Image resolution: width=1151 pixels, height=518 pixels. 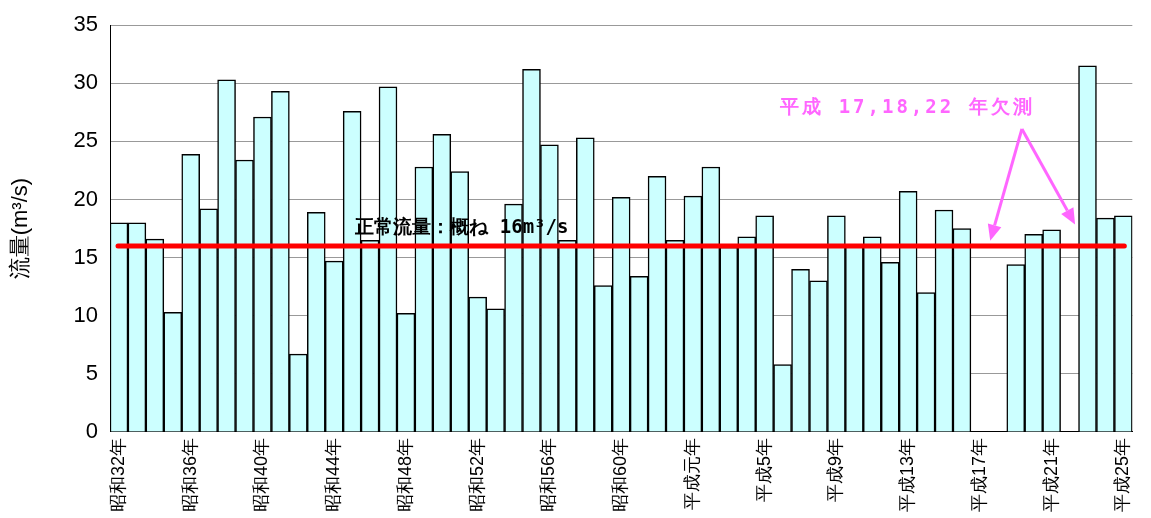 I want to click on y-tick-label: 10, so click(x=85, y=314).